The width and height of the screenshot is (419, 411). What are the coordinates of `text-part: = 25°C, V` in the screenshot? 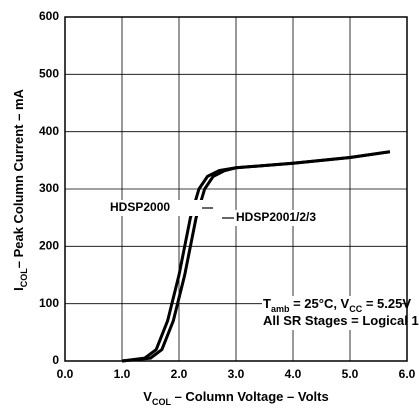 It's located at (319, 303).